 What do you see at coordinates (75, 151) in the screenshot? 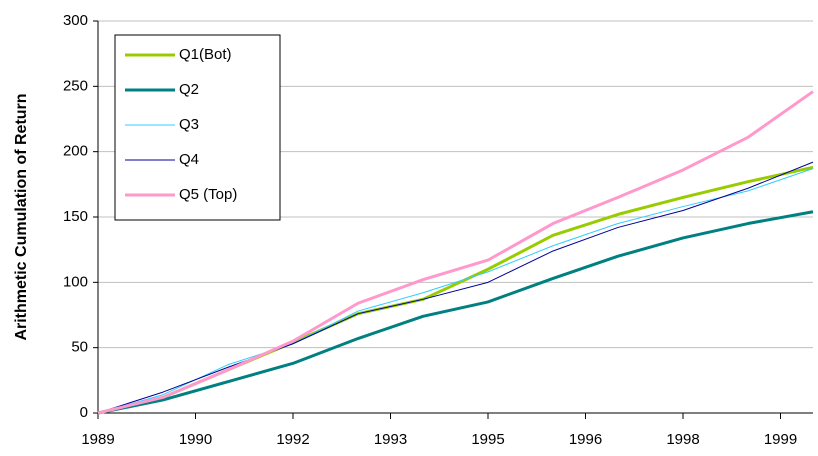
I see `y-tick-label: 200` at bounding box center [75, 151].